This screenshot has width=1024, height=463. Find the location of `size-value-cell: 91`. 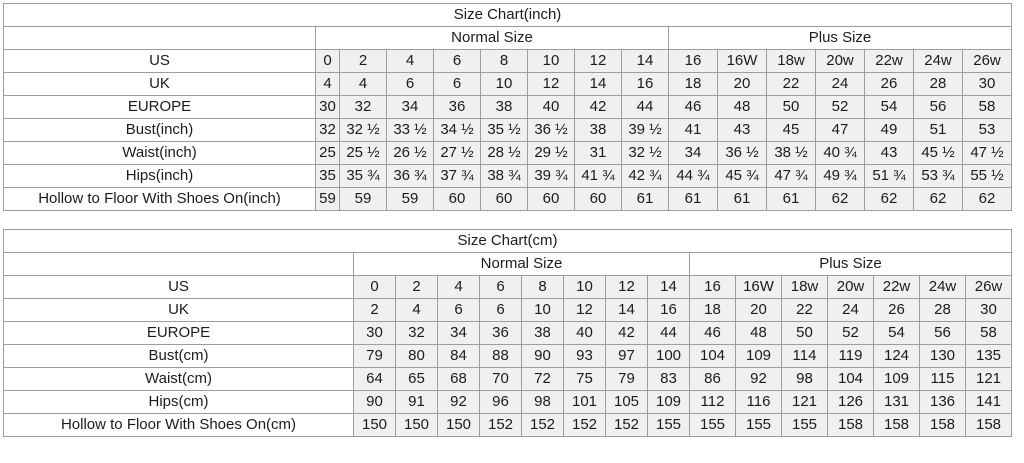

size-value-cell: 91 is located at coordinates (416, 402).